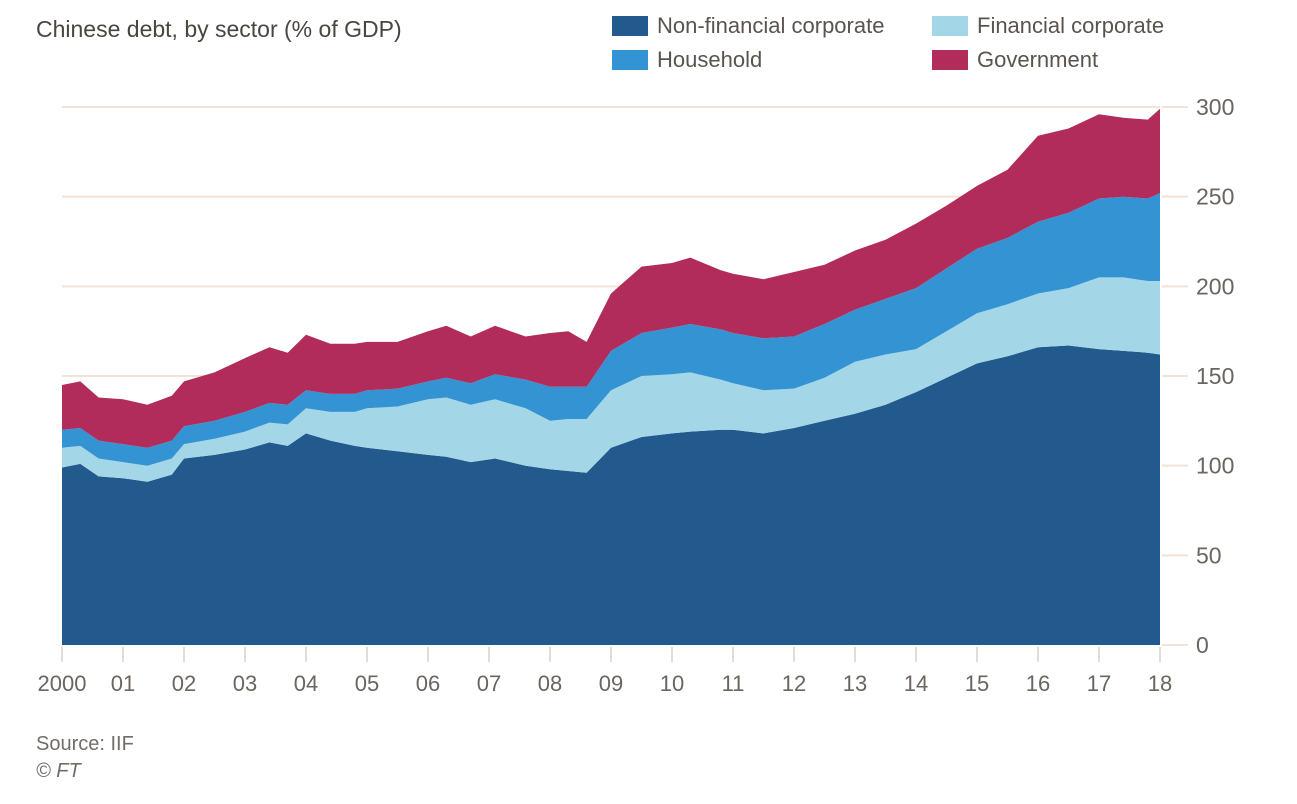 The height and width of the screenshot is (804, 1297). Describe the element at coordinates (1038, 59) in the screenshot. I see `legend-label: Government` at that location.